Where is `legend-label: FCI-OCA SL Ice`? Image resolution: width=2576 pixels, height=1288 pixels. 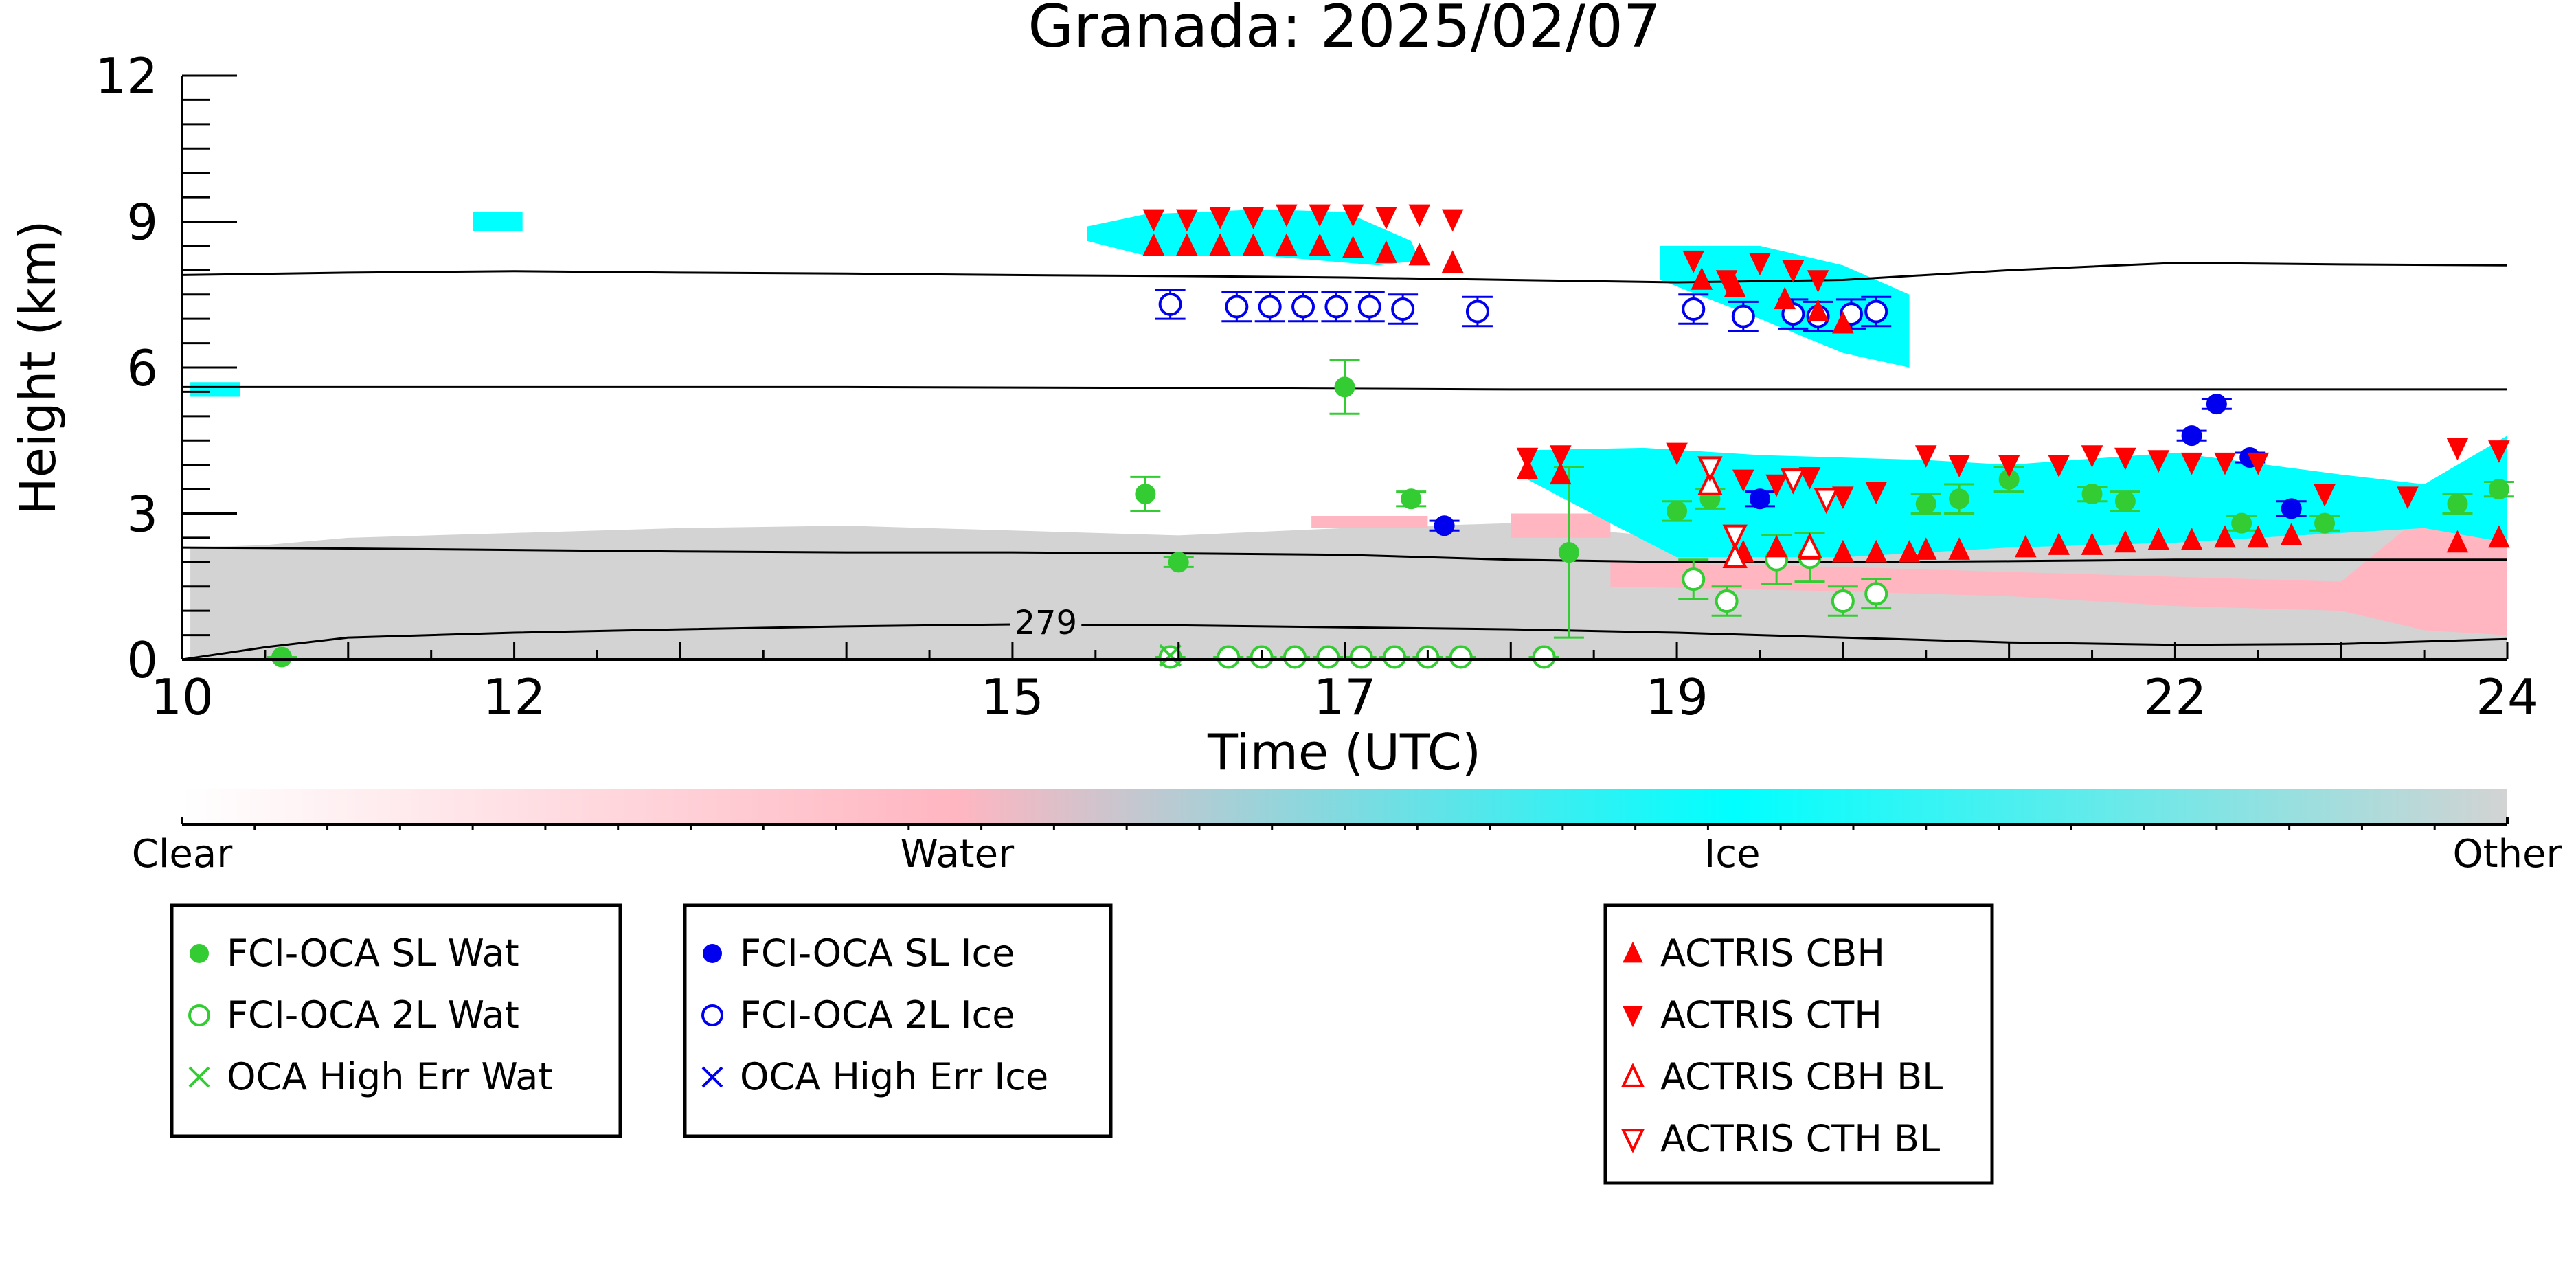
legend-label: FCI-OCA SL Ice is located at coordinates (877, 953).